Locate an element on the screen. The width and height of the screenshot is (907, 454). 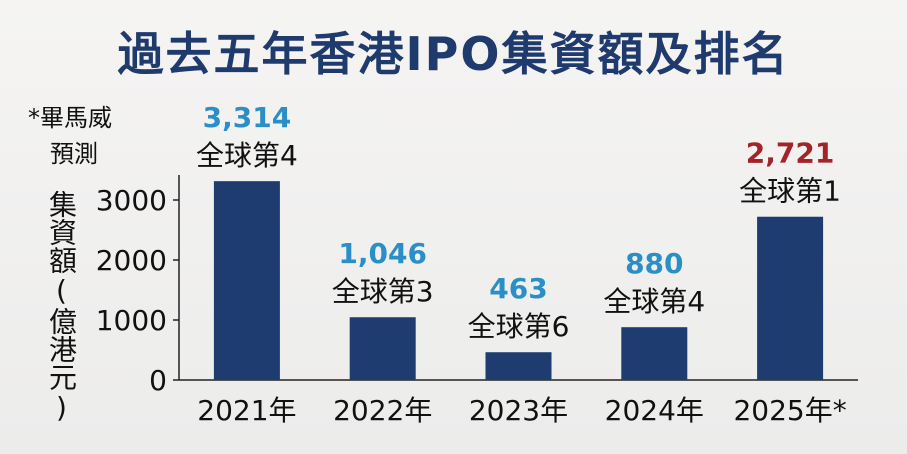
x-tick-label: 2021年 is located at coordinates (246, 410).